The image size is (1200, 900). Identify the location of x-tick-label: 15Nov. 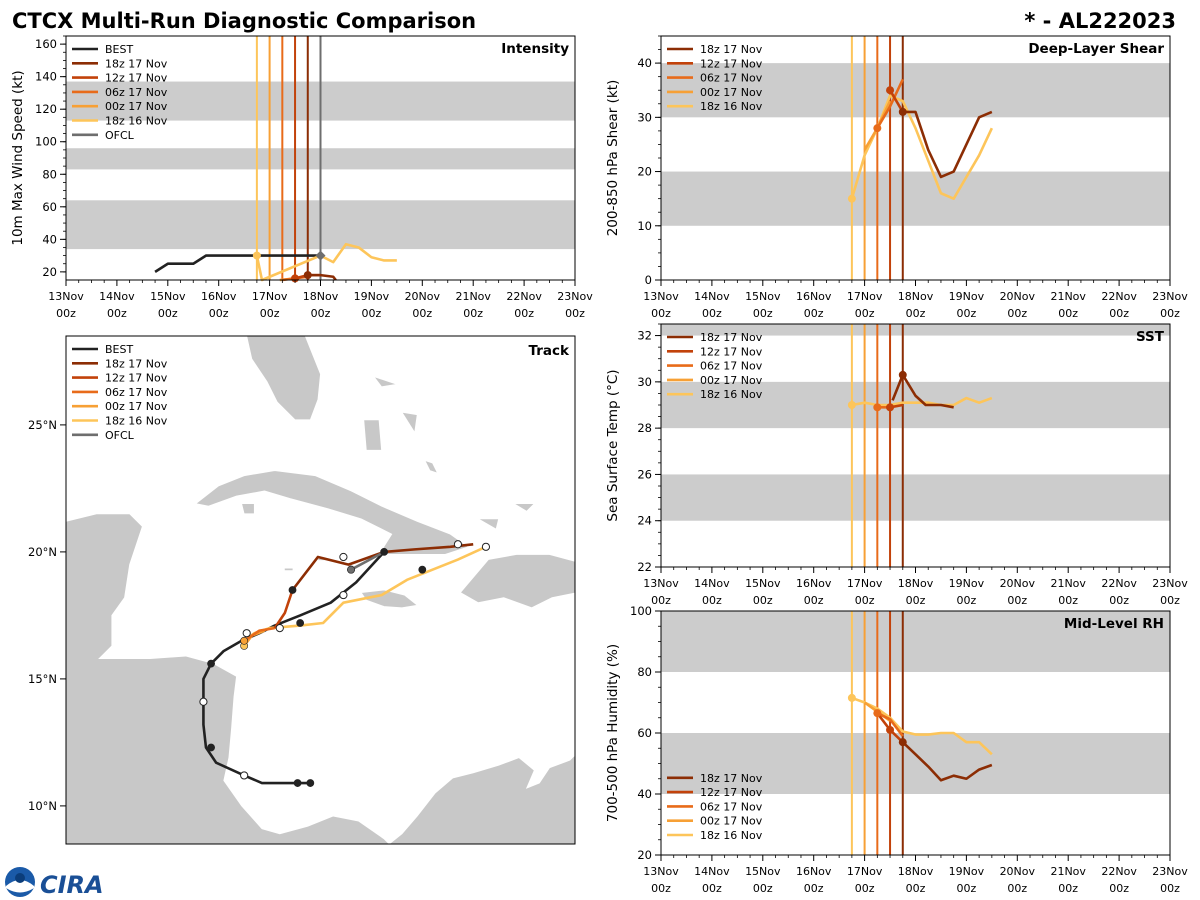
(763, 583).